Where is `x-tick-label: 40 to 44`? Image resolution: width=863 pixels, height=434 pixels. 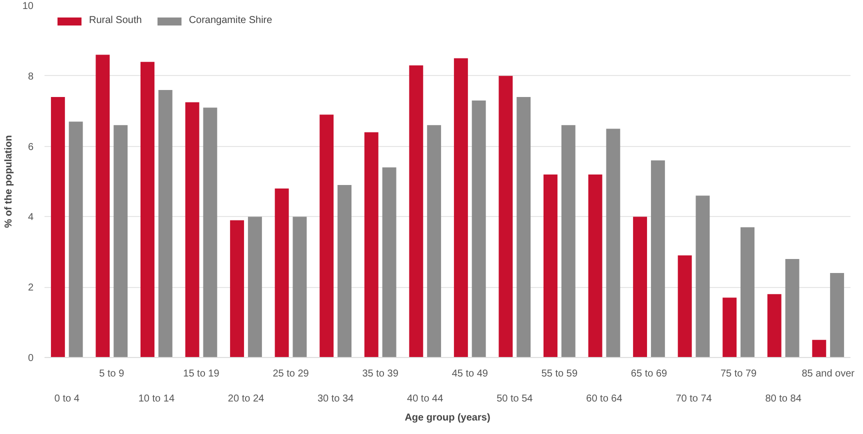
x-tick-label: 40 to 44 is located at coordinates (425, 399).